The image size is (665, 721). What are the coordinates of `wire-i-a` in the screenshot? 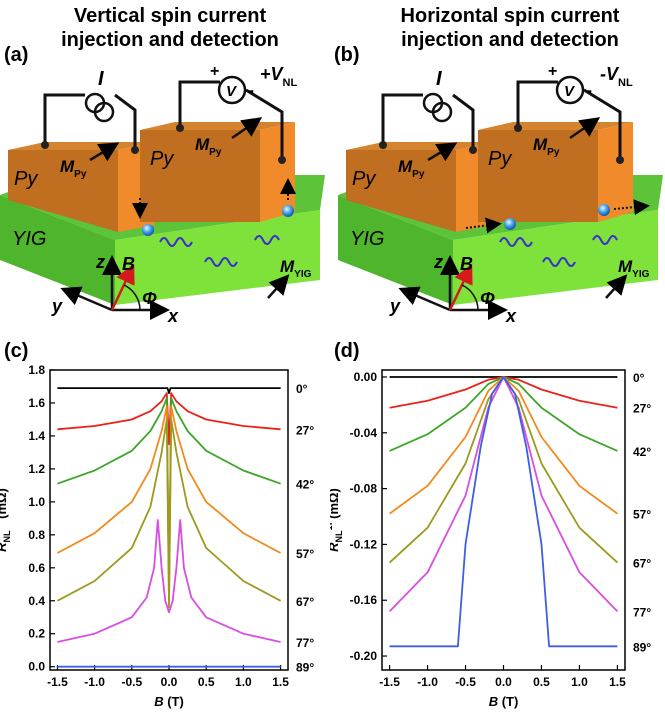 It's located at (64, 119).